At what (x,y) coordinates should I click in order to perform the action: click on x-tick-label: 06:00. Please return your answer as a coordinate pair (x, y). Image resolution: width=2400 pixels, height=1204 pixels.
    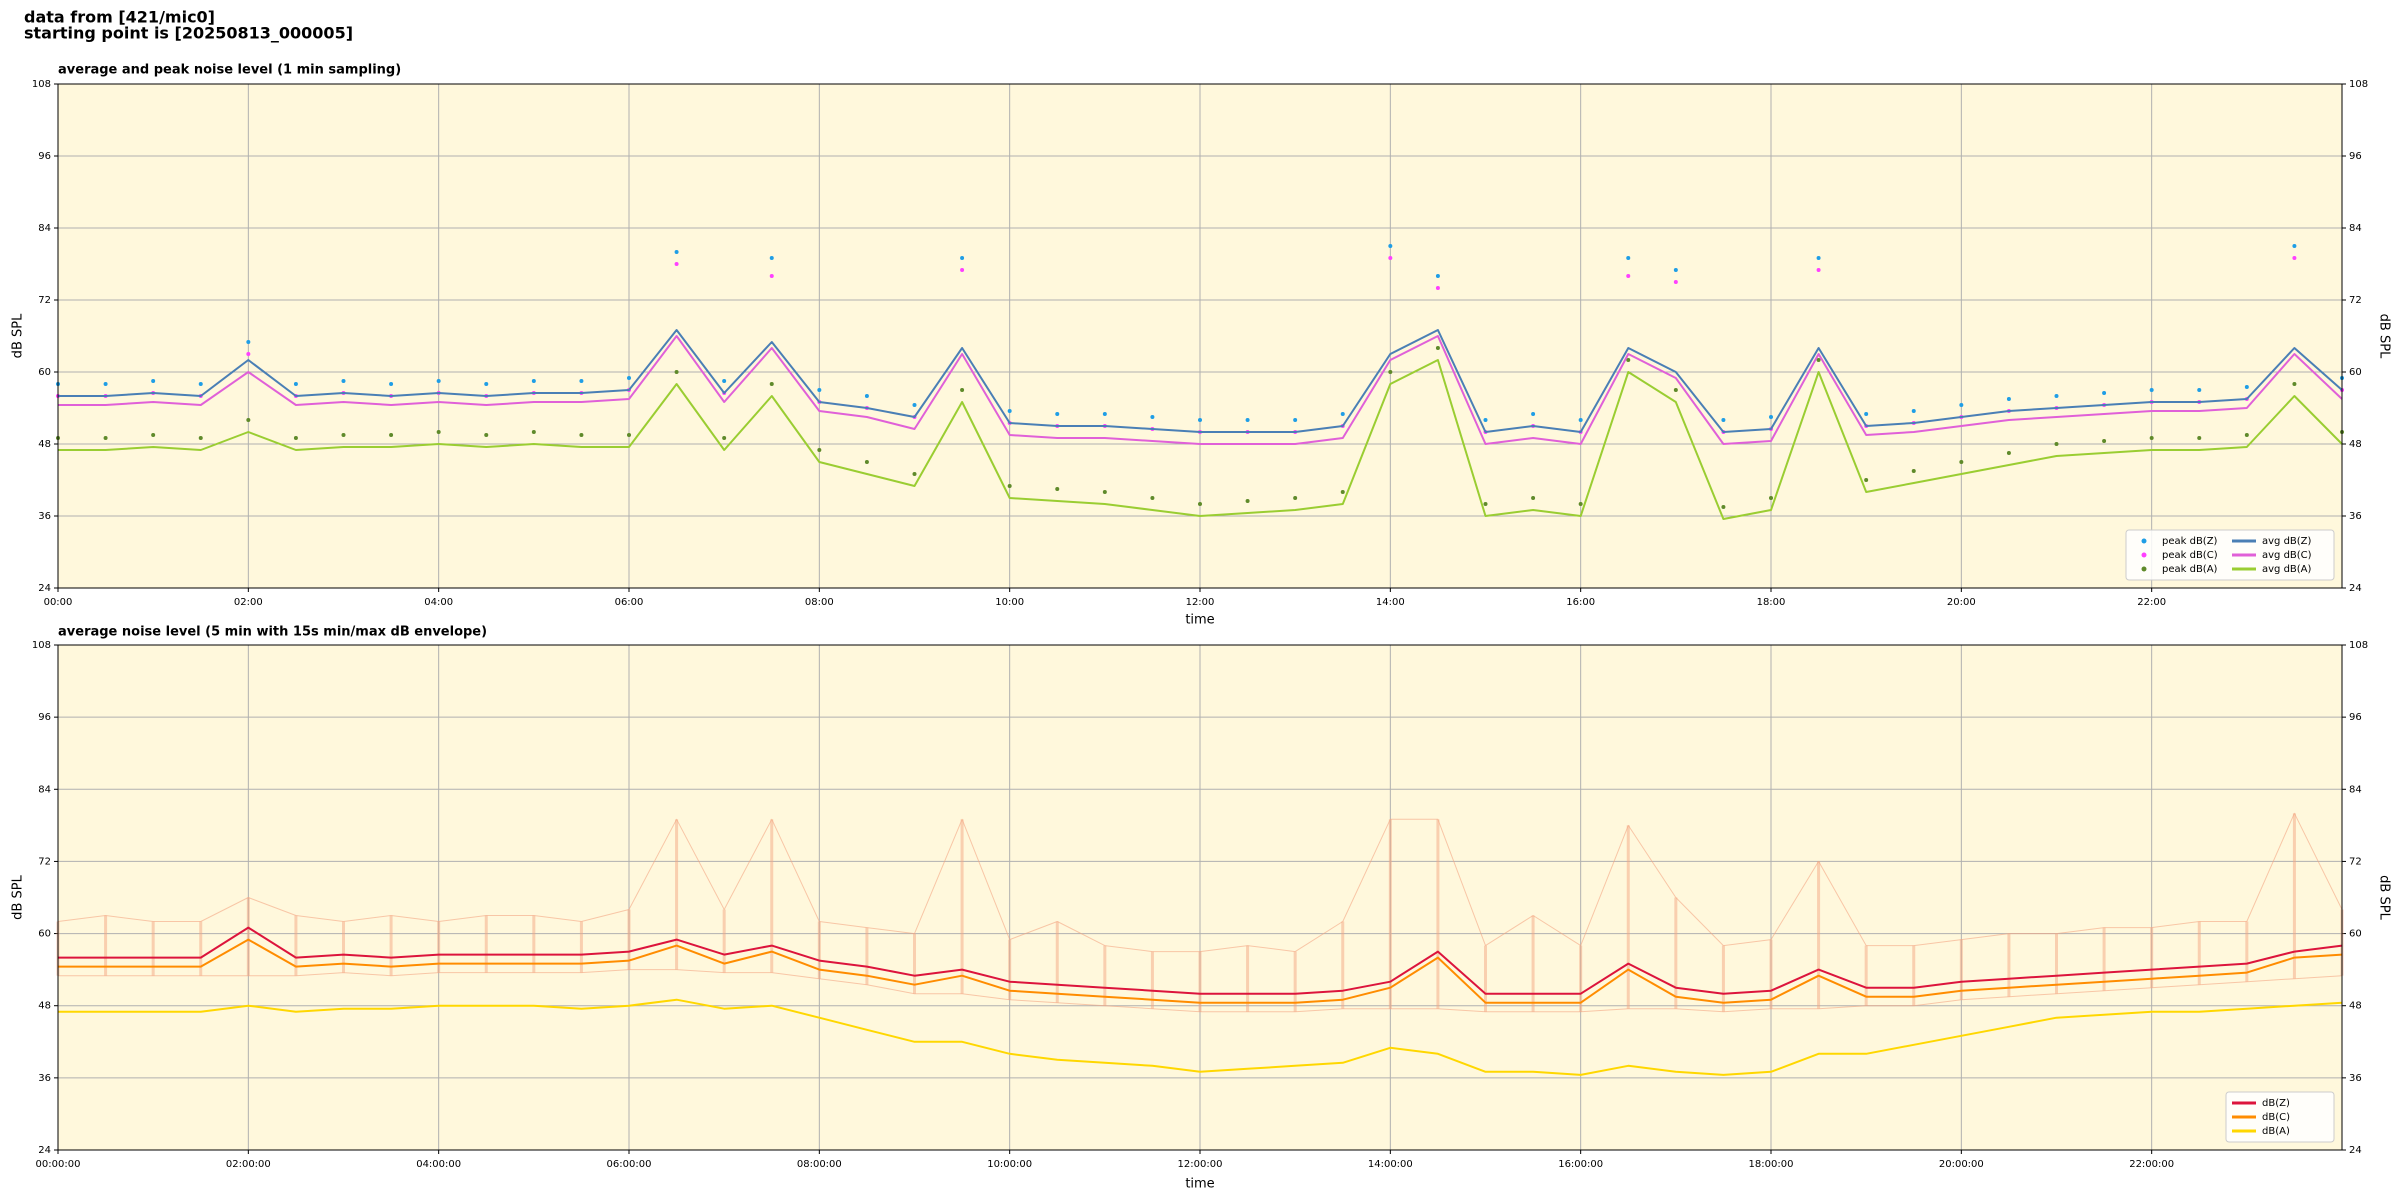
    Looking at the image, I should click on (629, 602).